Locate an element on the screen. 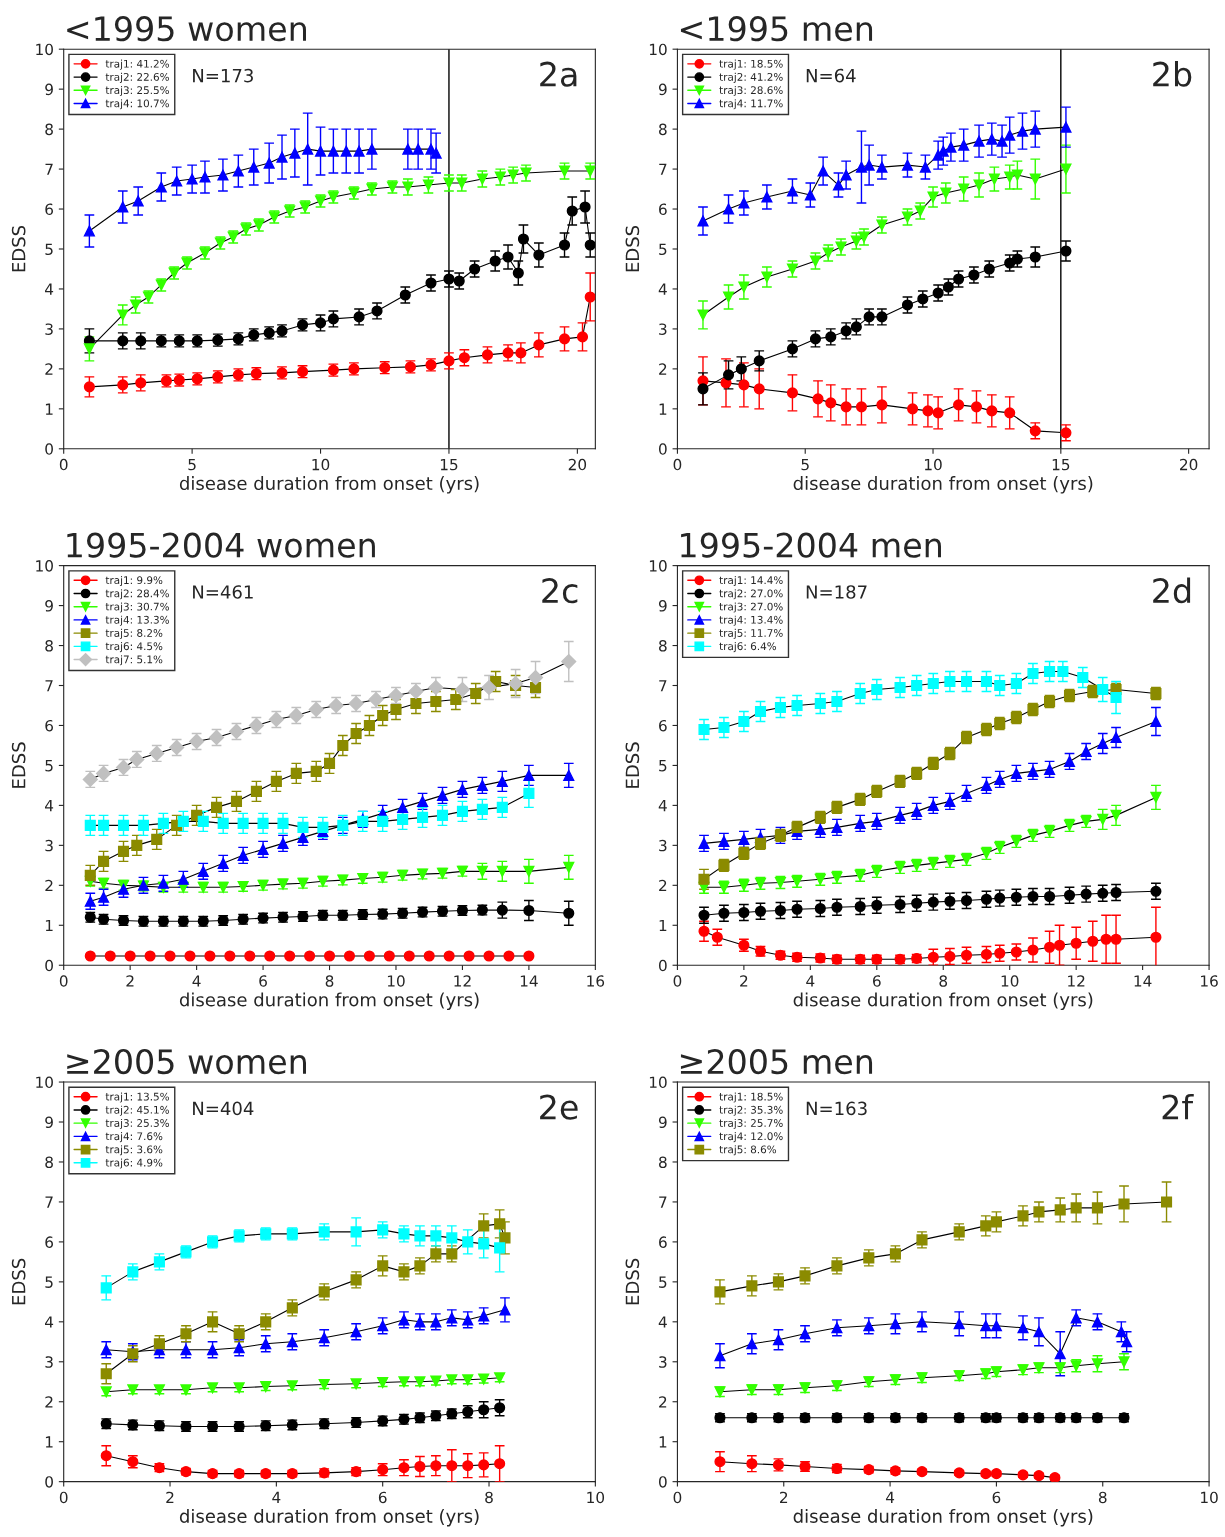 The image size is (1225, 1537). annotation: 2d is located at coordinates (1172, 590).